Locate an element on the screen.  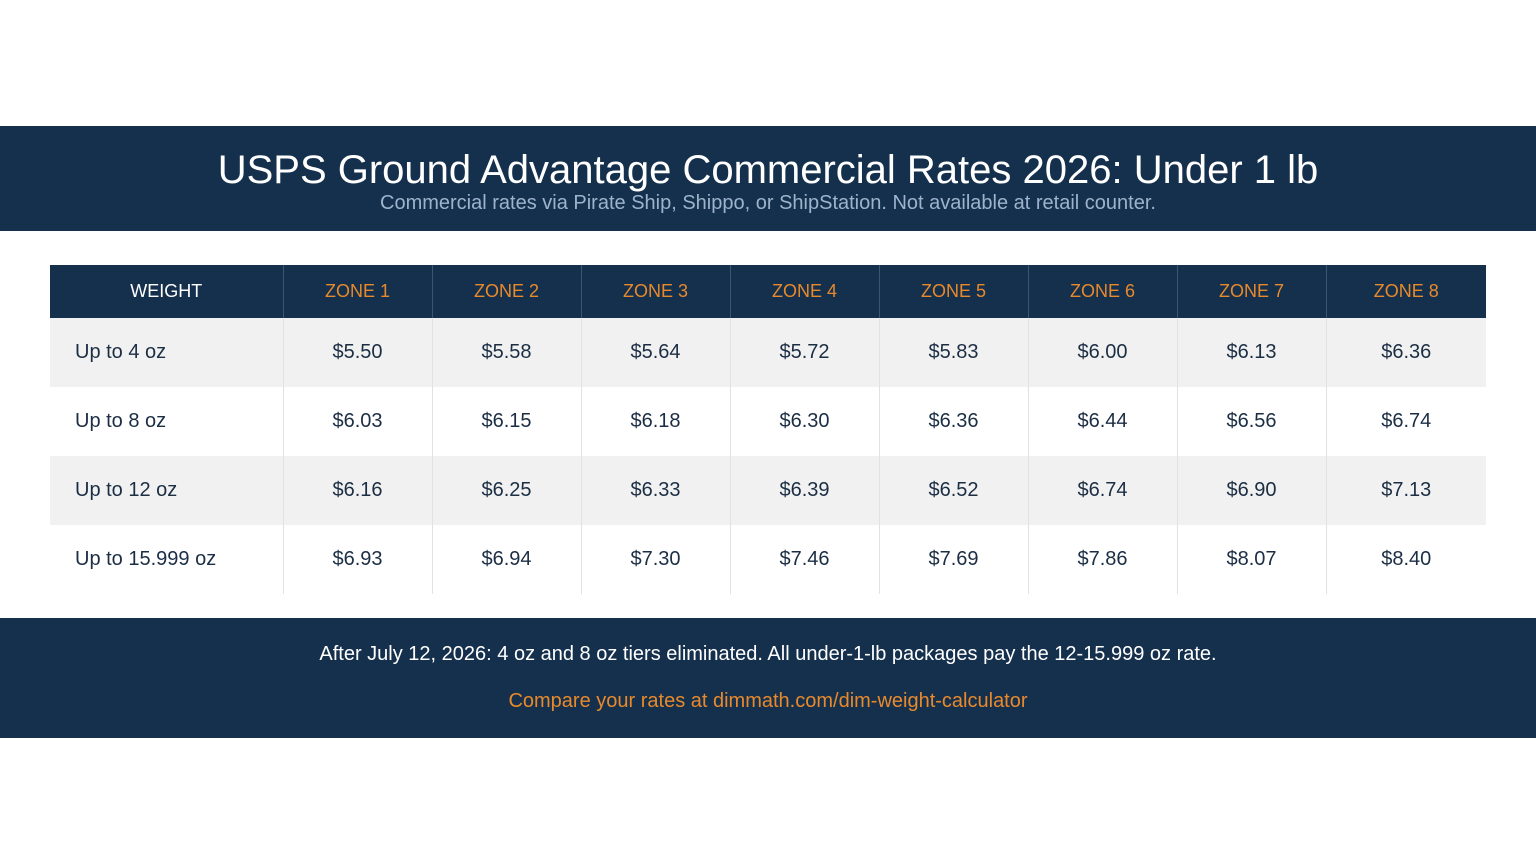
rate-cell: $6.15 is located at coordinates (506, 421).